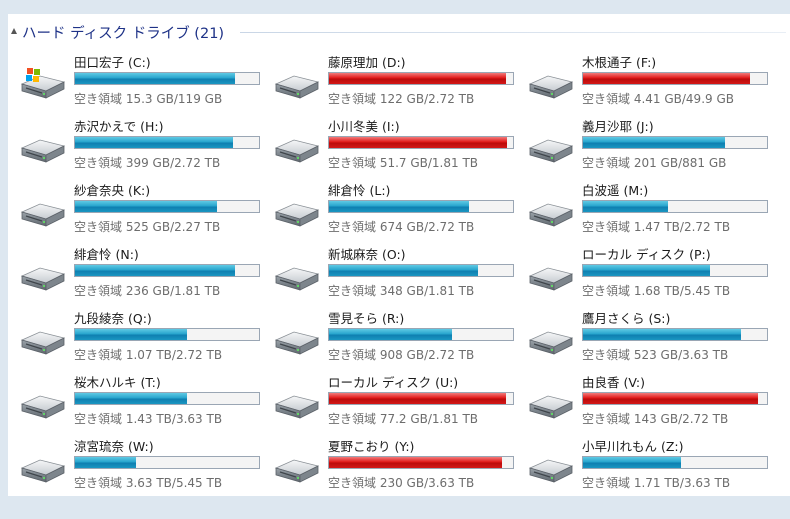  What do you see at coordinates (112, 190) in the screenshot?
I see `drive-name: 紗倉奈央 (K:)` at bounding box center [112, 190].